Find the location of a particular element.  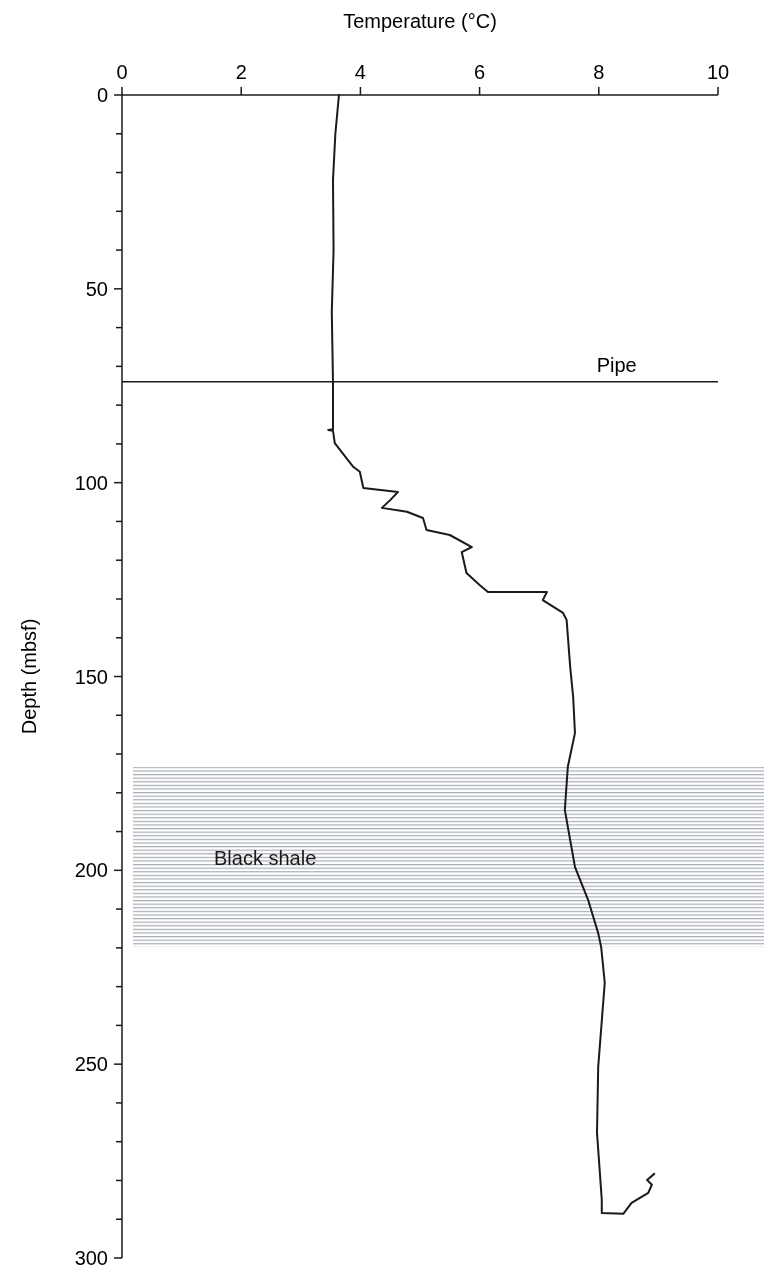

x-tick-label: 2 is located at coordinates (241, 72).